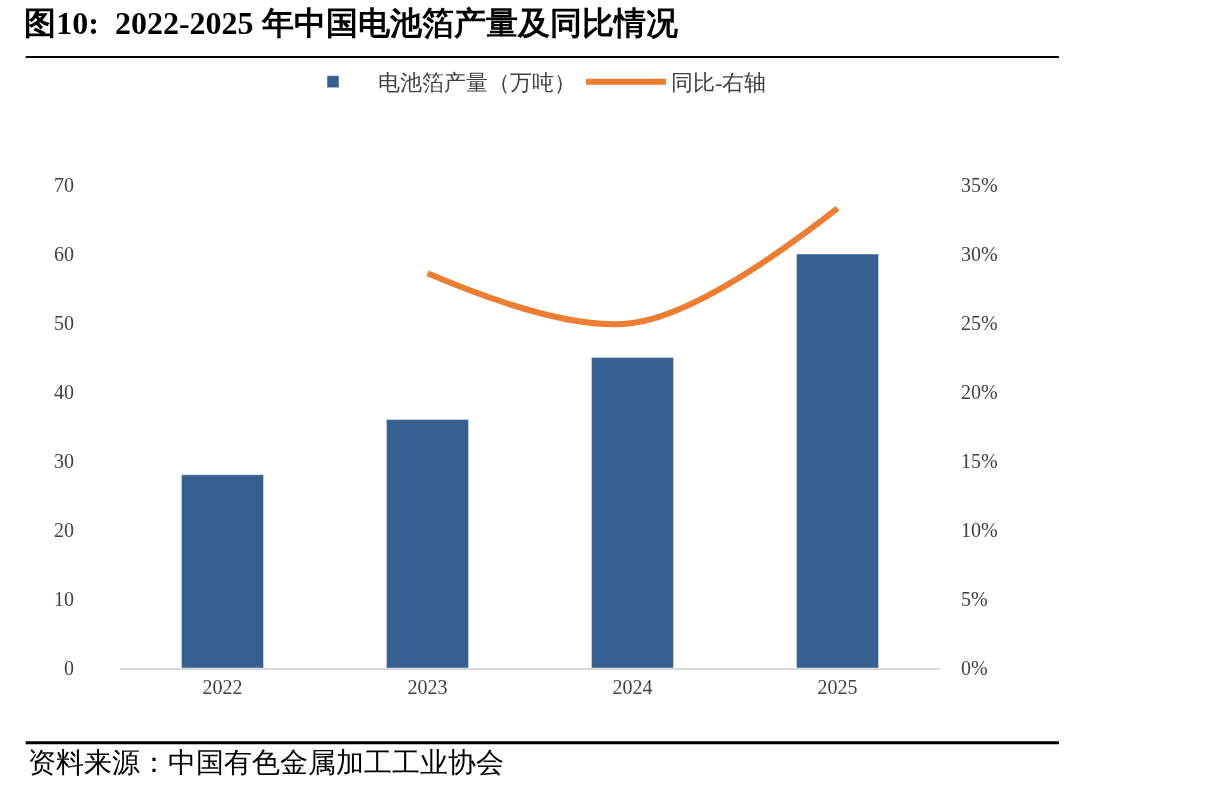 This screenshot has height=803, width=1213. What do you see at coordinates (69, 668) in the screenshot?
I see `y-tick-label: 0` at bounding box center [69, 668].